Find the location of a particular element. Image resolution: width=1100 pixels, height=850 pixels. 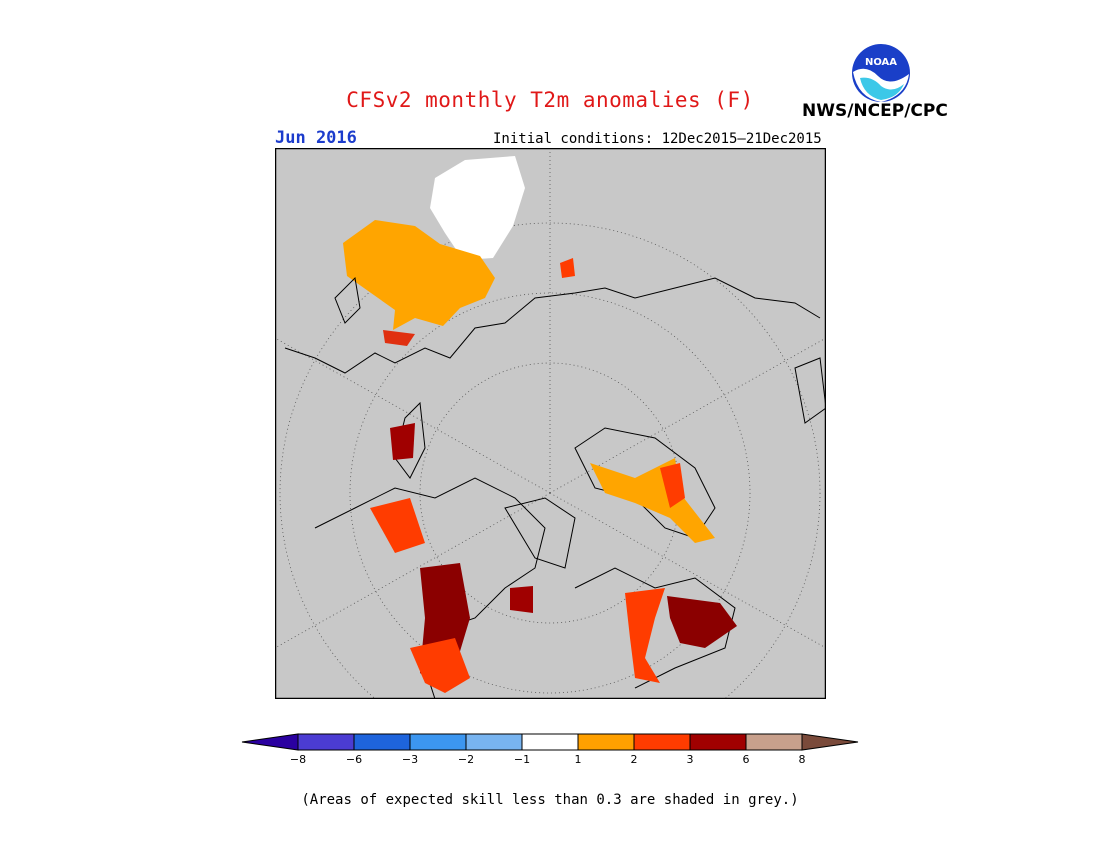

far-east-region is located at coordinates (397, 525).